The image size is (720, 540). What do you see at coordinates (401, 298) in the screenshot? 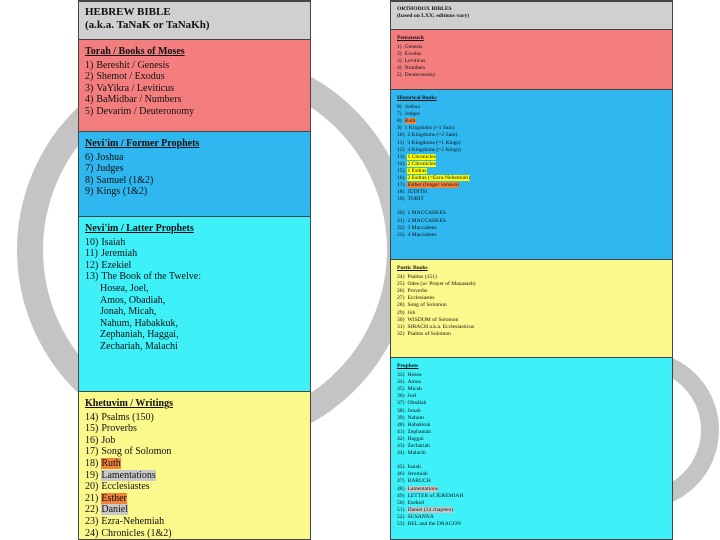
I see `book-number: 27)` at bounding box center [401, 298].